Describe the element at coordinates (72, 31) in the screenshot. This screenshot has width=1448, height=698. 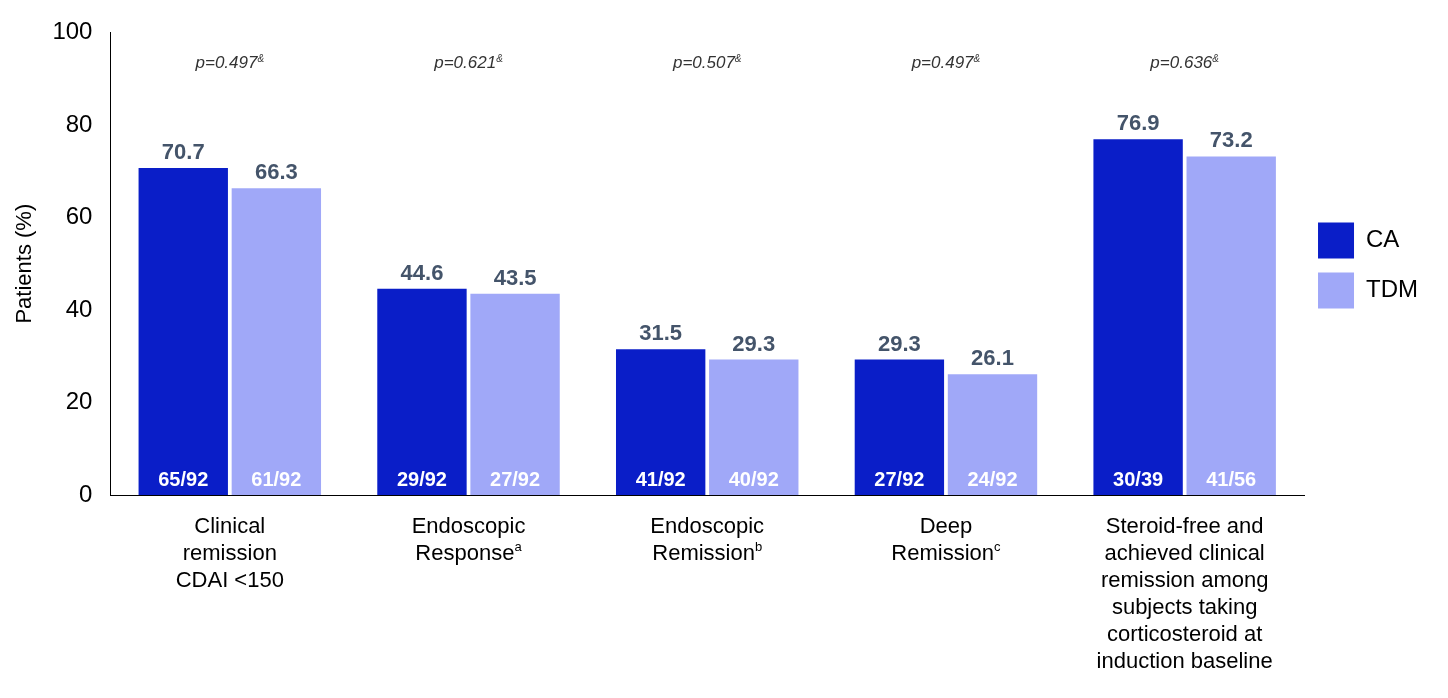
I see `y-tick-label: 100` at that location.